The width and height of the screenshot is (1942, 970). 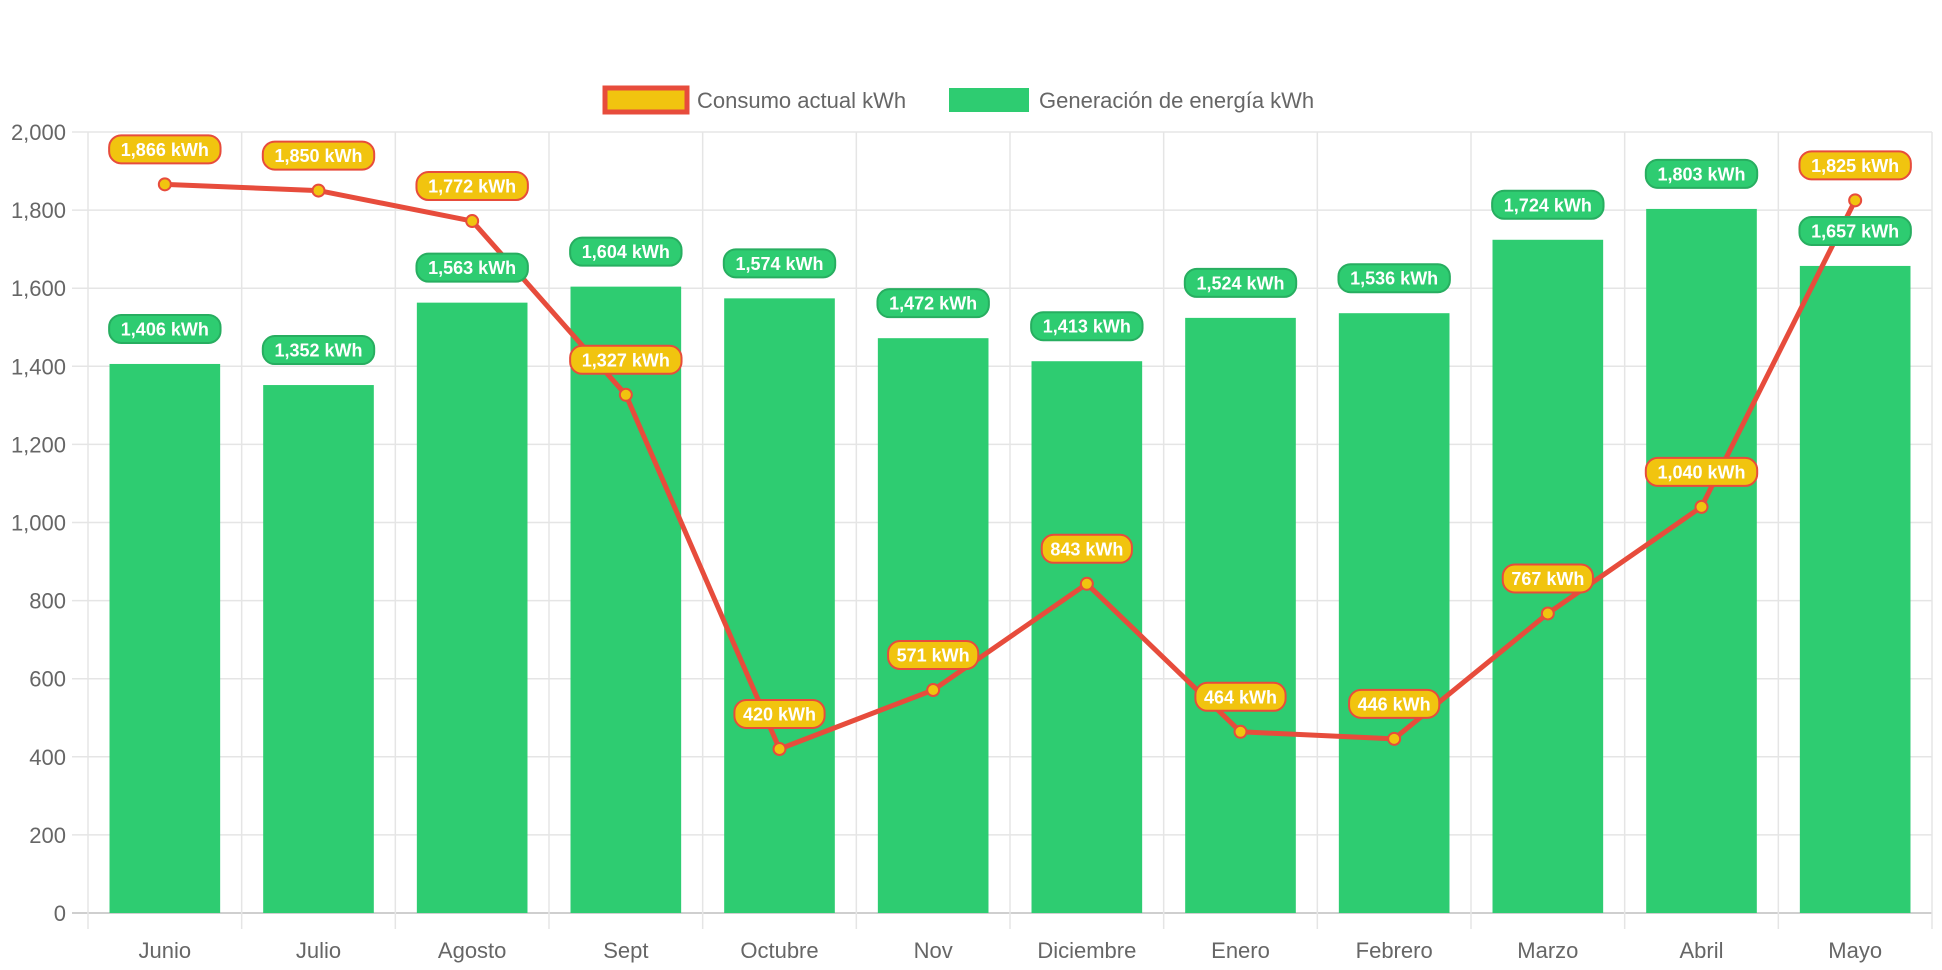 I want to click on data-label-consumo-text: 1,327 kWh, so click(x=626, y=360).